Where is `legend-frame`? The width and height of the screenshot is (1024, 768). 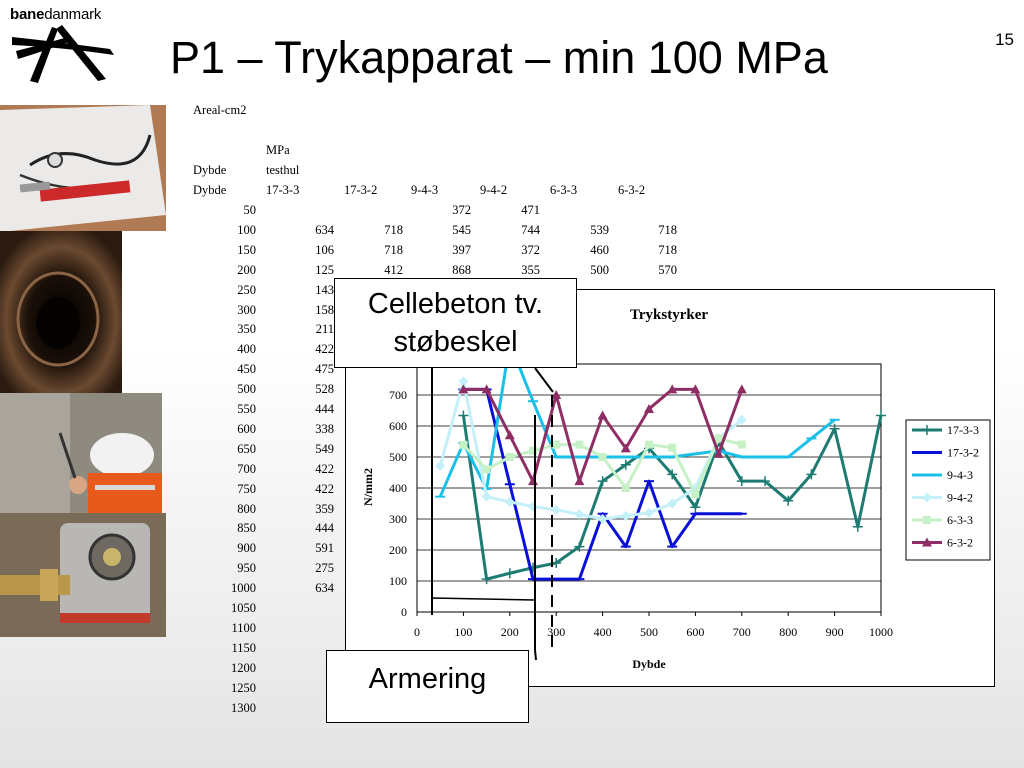 legend-frame is located at coordinates (948, 490).